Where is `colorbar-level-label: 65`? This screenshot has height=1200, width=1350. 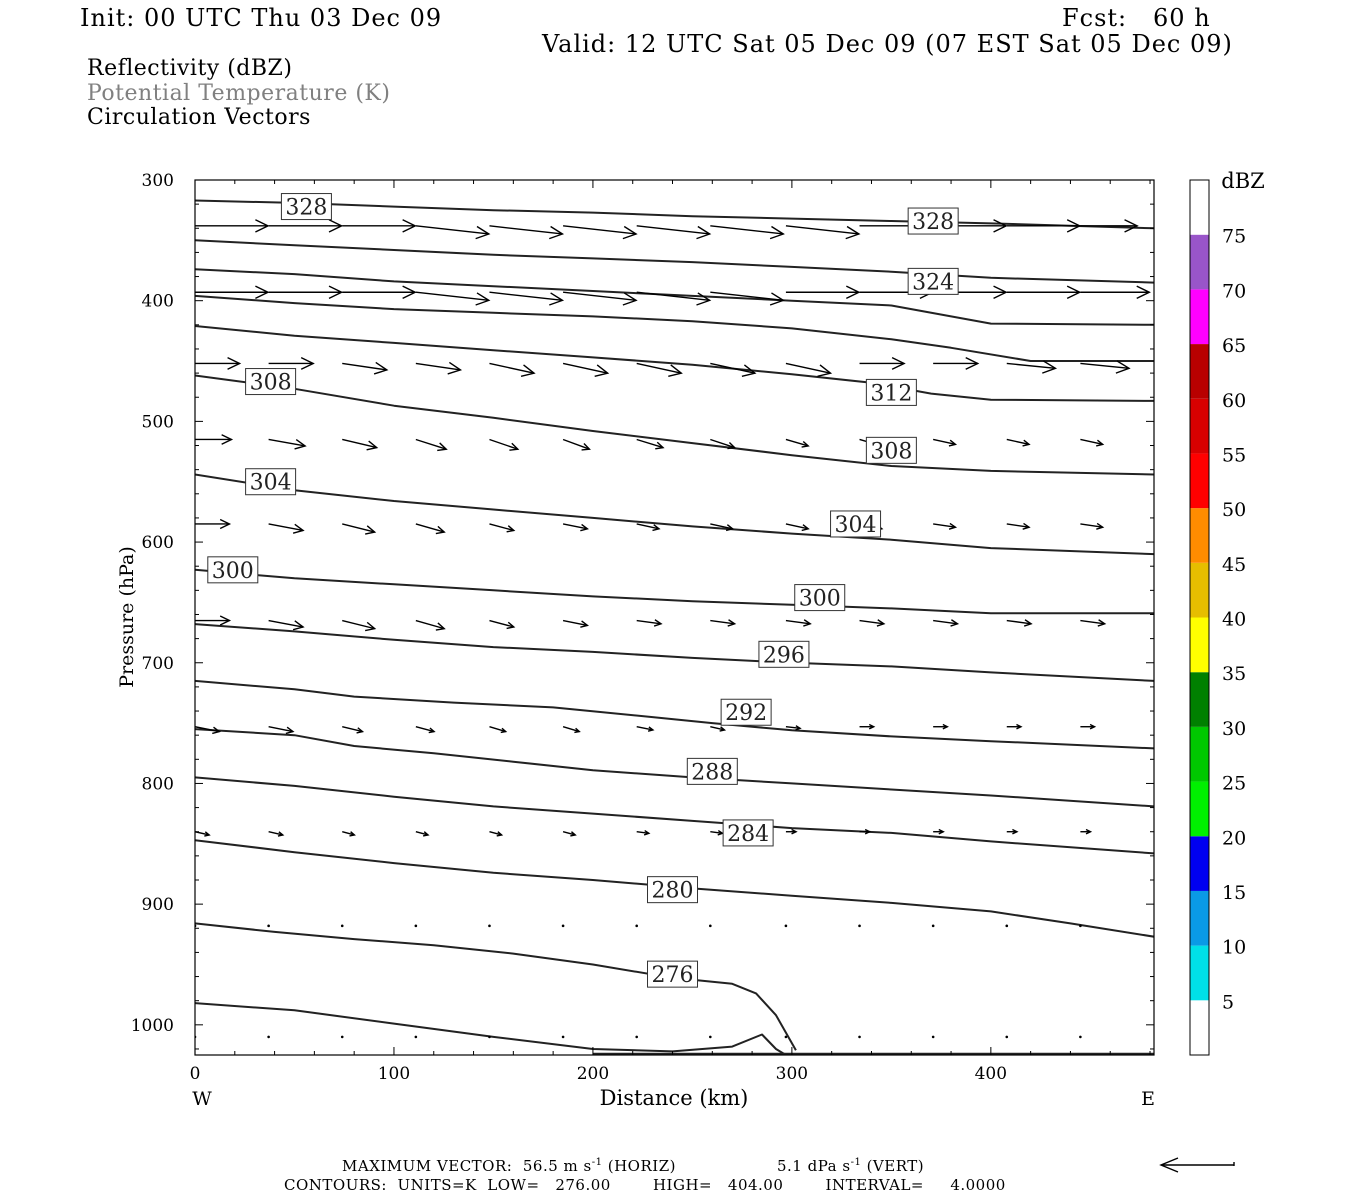 colorbar-level-label: 65 is located at coordinates (1234, 346).